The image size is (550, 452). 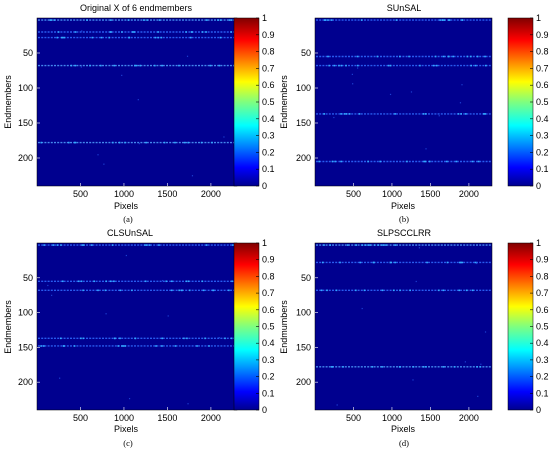 I want to click on x-tick-label: 2000, so click(x=211, y=194).